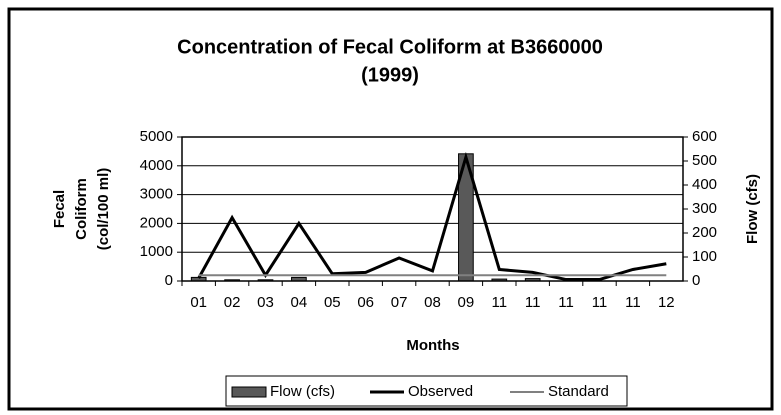 This screenshot has height=415, width=781. I want to click on y-axis-label: Coliform, so click(81, 209).